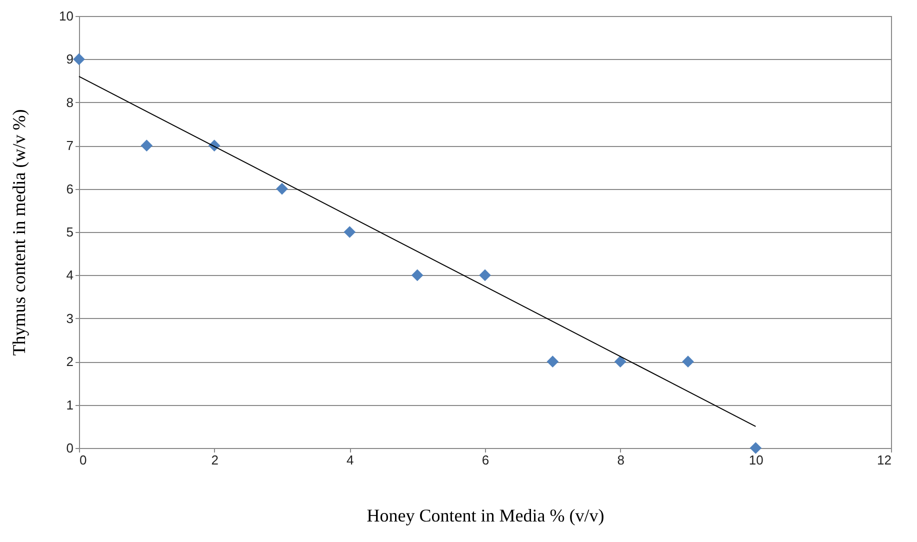  I want to click on y-tick-label: 8, so click(70, 102).